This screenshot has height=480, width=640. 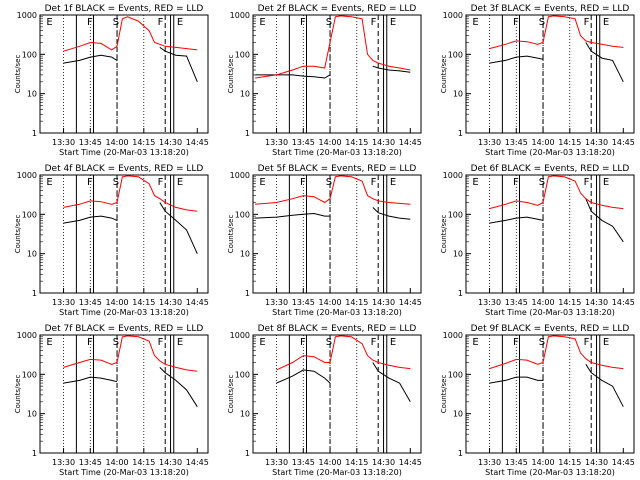 I want to click on plot-title: Det 1f BLACK = Events, RED = LLD, so click(x=124, y=9).